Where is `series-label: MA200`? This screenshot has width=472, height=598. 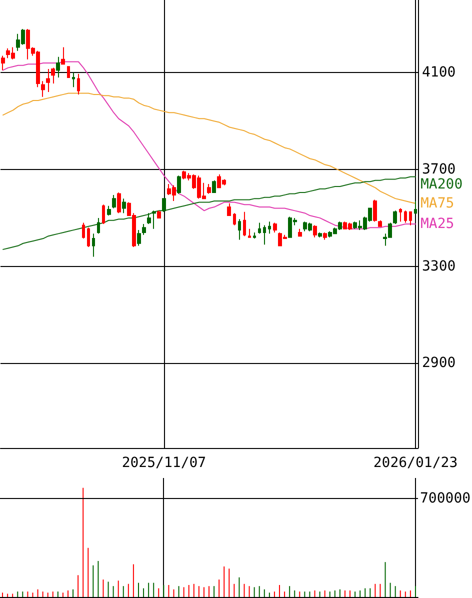
series-label: MA200 is located at coordinates (441, 184).